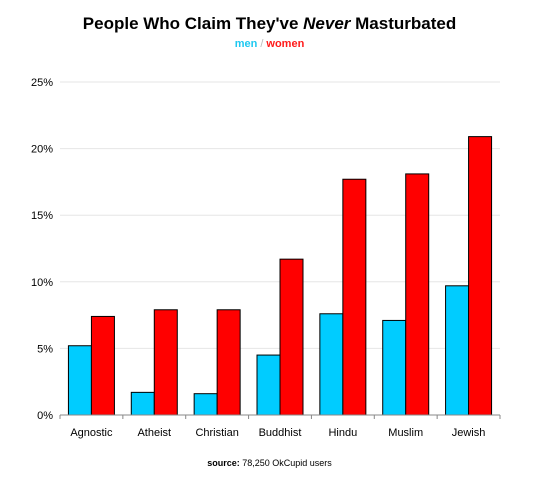 The image size is (539, 484). Describe the element at coordinates (405, 433) in the screenshot. I see `x-tick-label: Muslim` at that location.